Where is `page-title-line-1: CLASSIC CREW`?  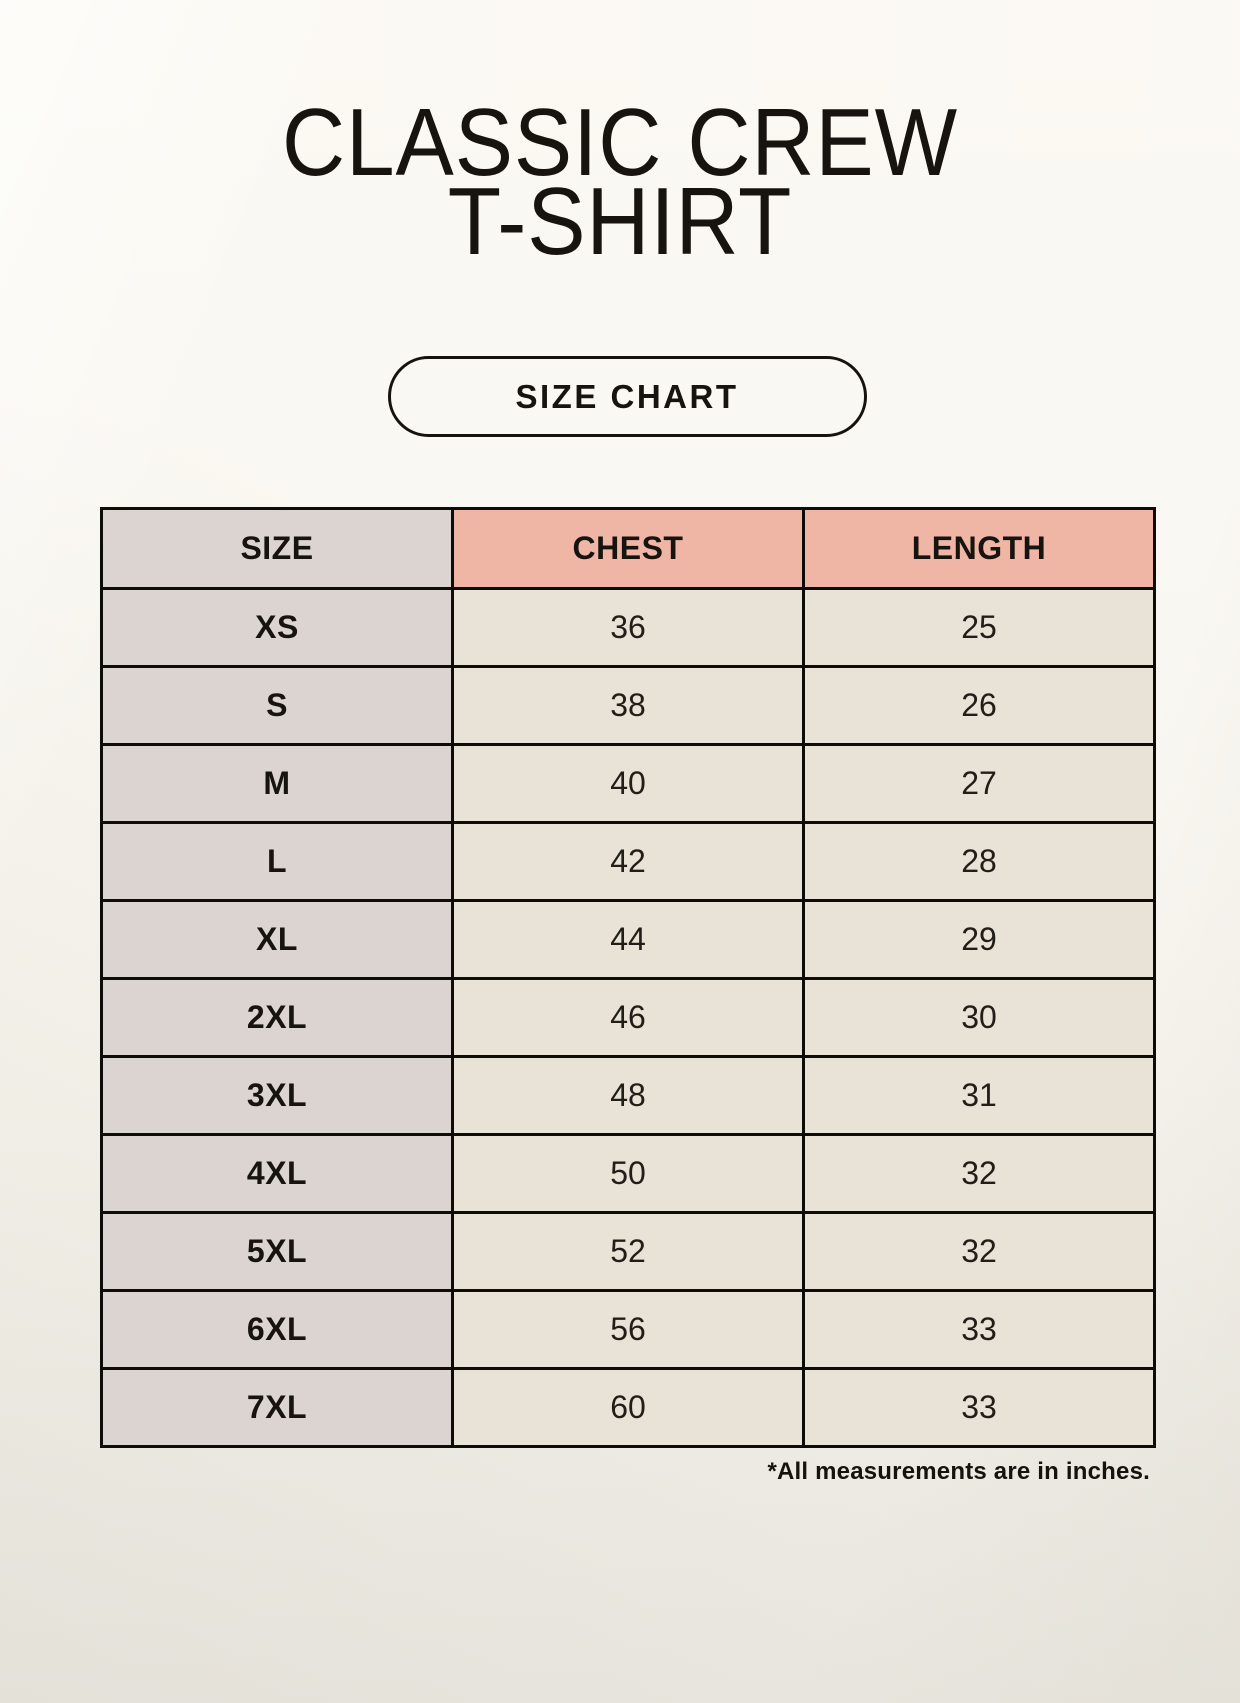
page-title-line-1: CLASSIC CREW is located at coordinates (620, 142).